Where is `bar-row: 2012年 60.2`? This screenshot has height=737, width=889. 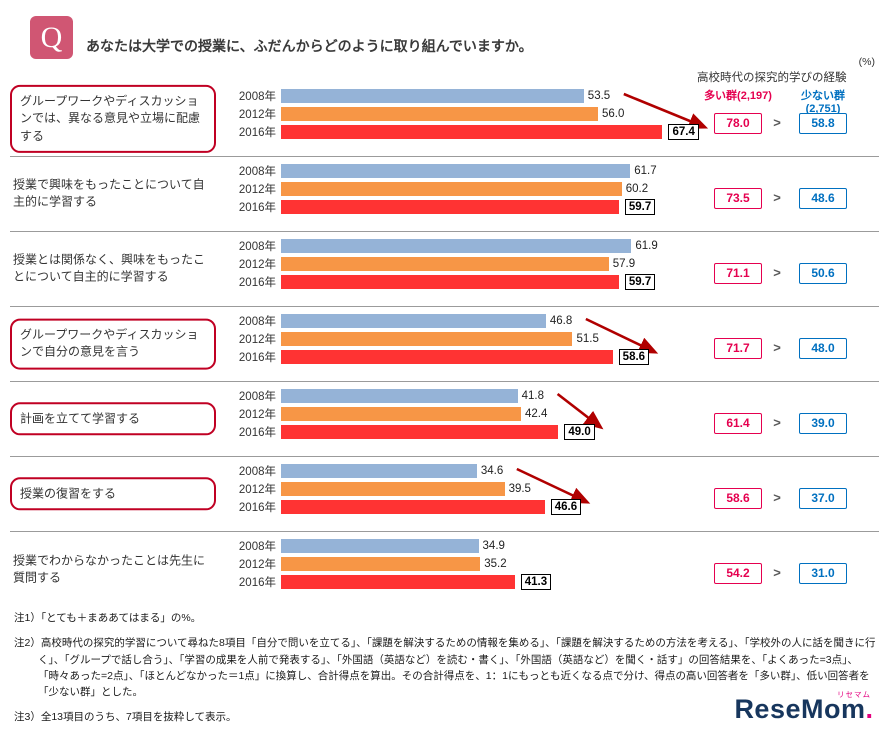 bar-row: 2012年 60.2 is located at coordinates (468, 189).